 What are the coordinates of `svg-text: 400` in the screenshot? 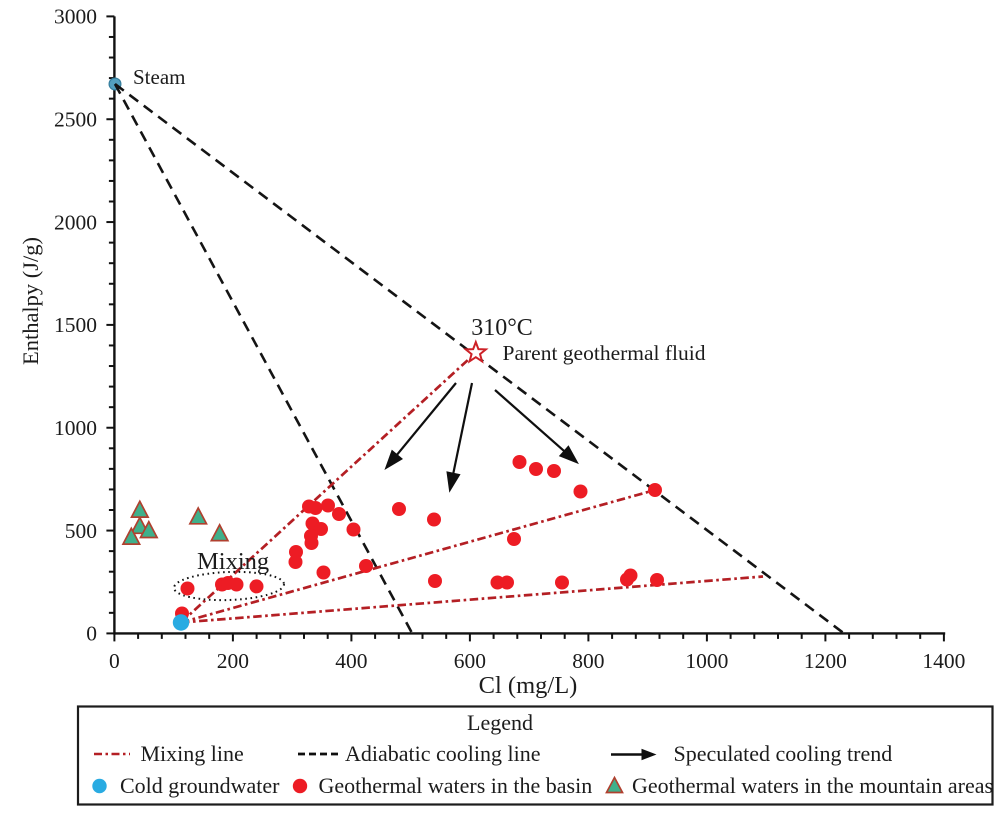 It's located at (351, 661).